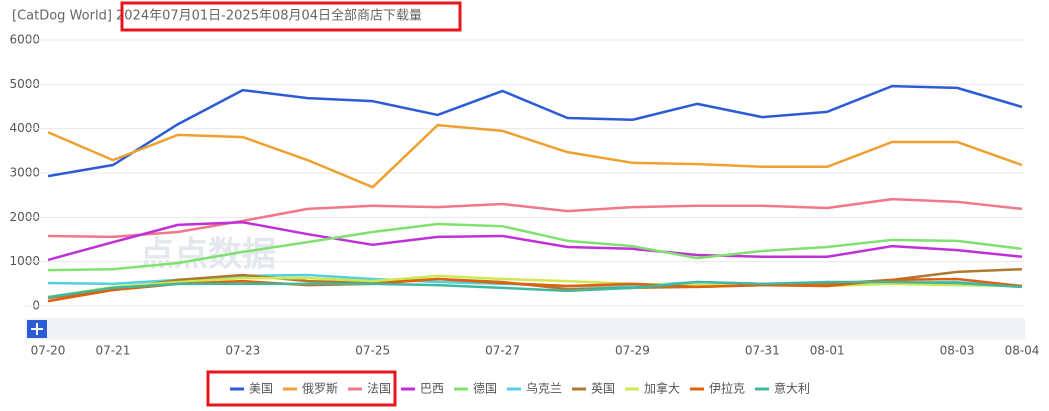  I want to click on legend-label: 加拿大, so click(662, 388).